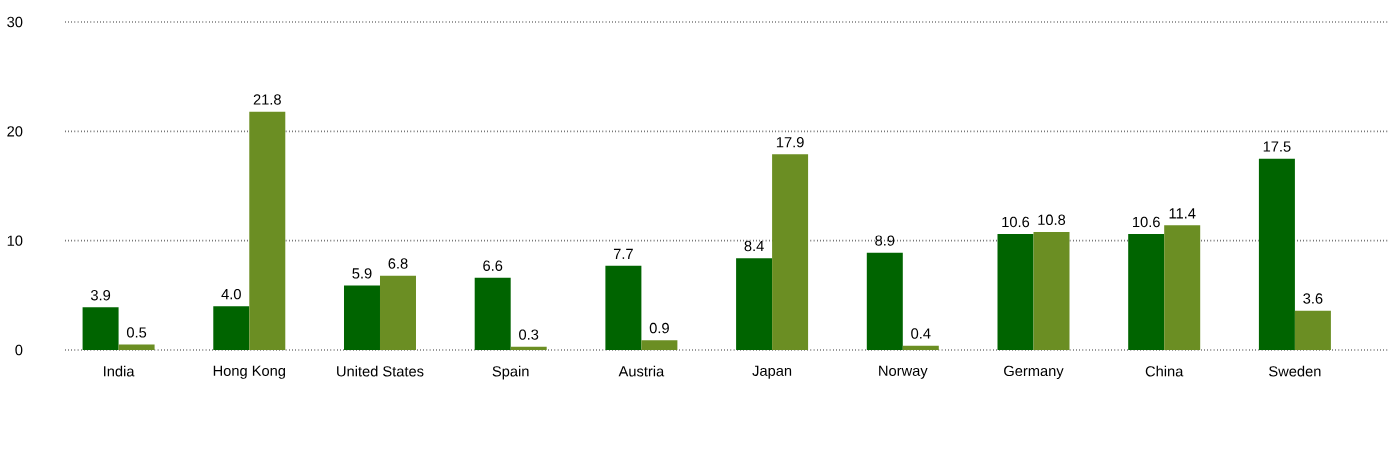 Image resolution: width=1397 pixels, height=454 pixels. What do you see at coordinates (19, 350) in the screenshot?
I see `y-tick-label: 0` at bounding box center [19, 350].